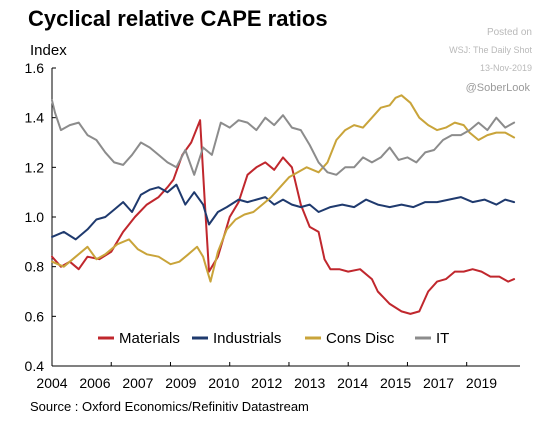 The width and height of the screenshot is (541, 421). Describe the element at coordinates (395, 383) in the screenshot. I see `x-tick-label: 2015` at that location.